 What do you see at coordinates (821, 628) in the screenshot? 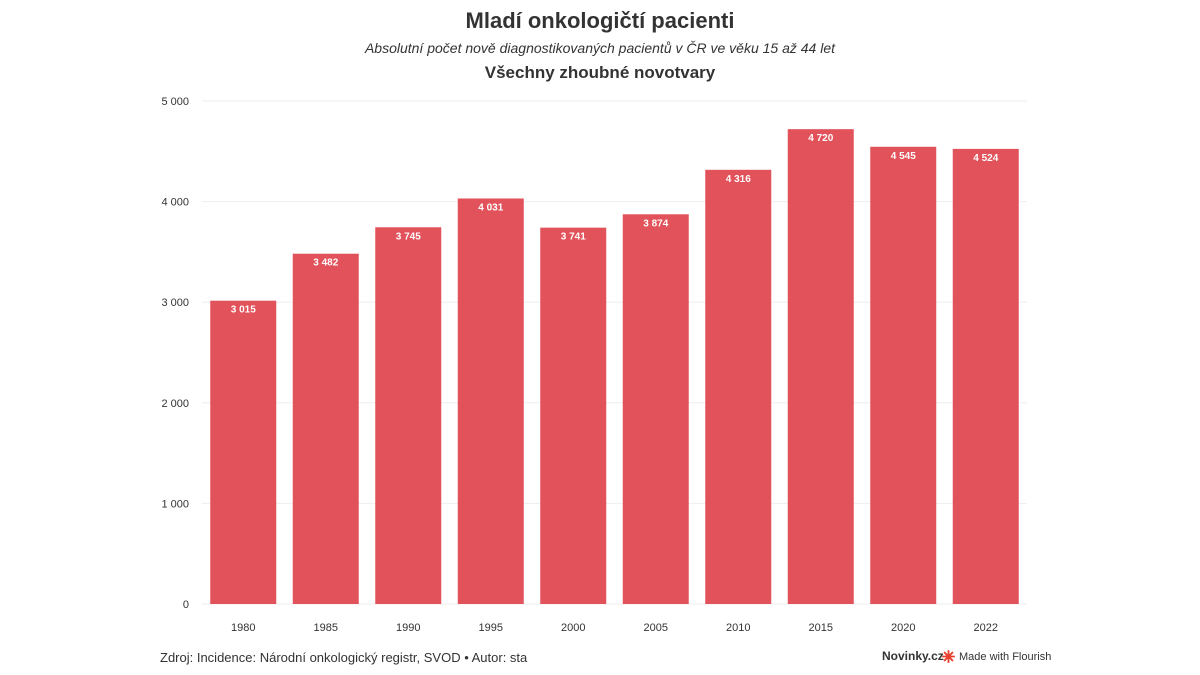
I see `x-tick-label: 2015` at bounding box center [821, 628].